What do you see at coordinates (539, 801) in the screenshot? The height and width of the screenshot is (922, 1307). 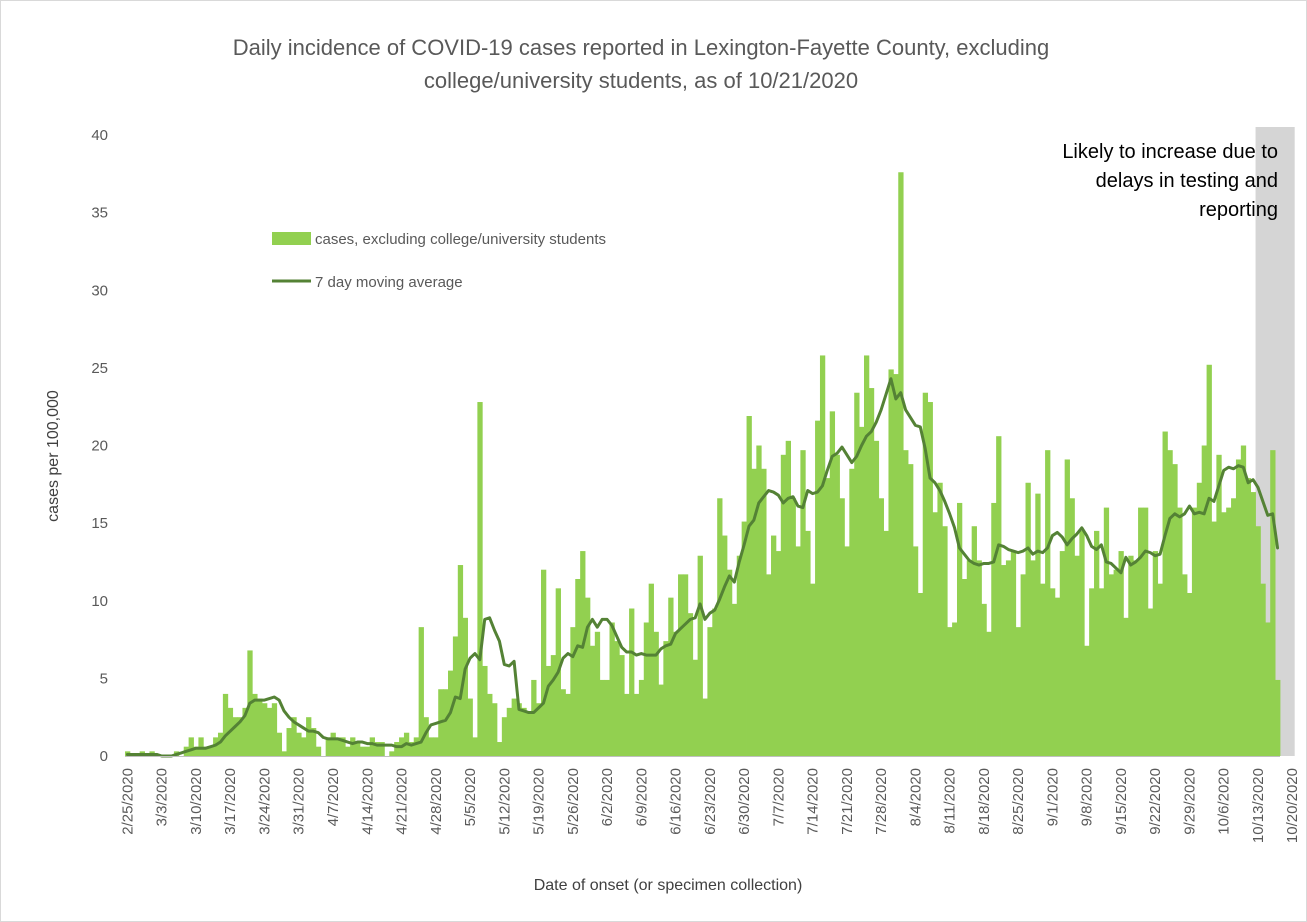 I see `x-tick-label: 5/19/2020` at bounding box center [539, 801].